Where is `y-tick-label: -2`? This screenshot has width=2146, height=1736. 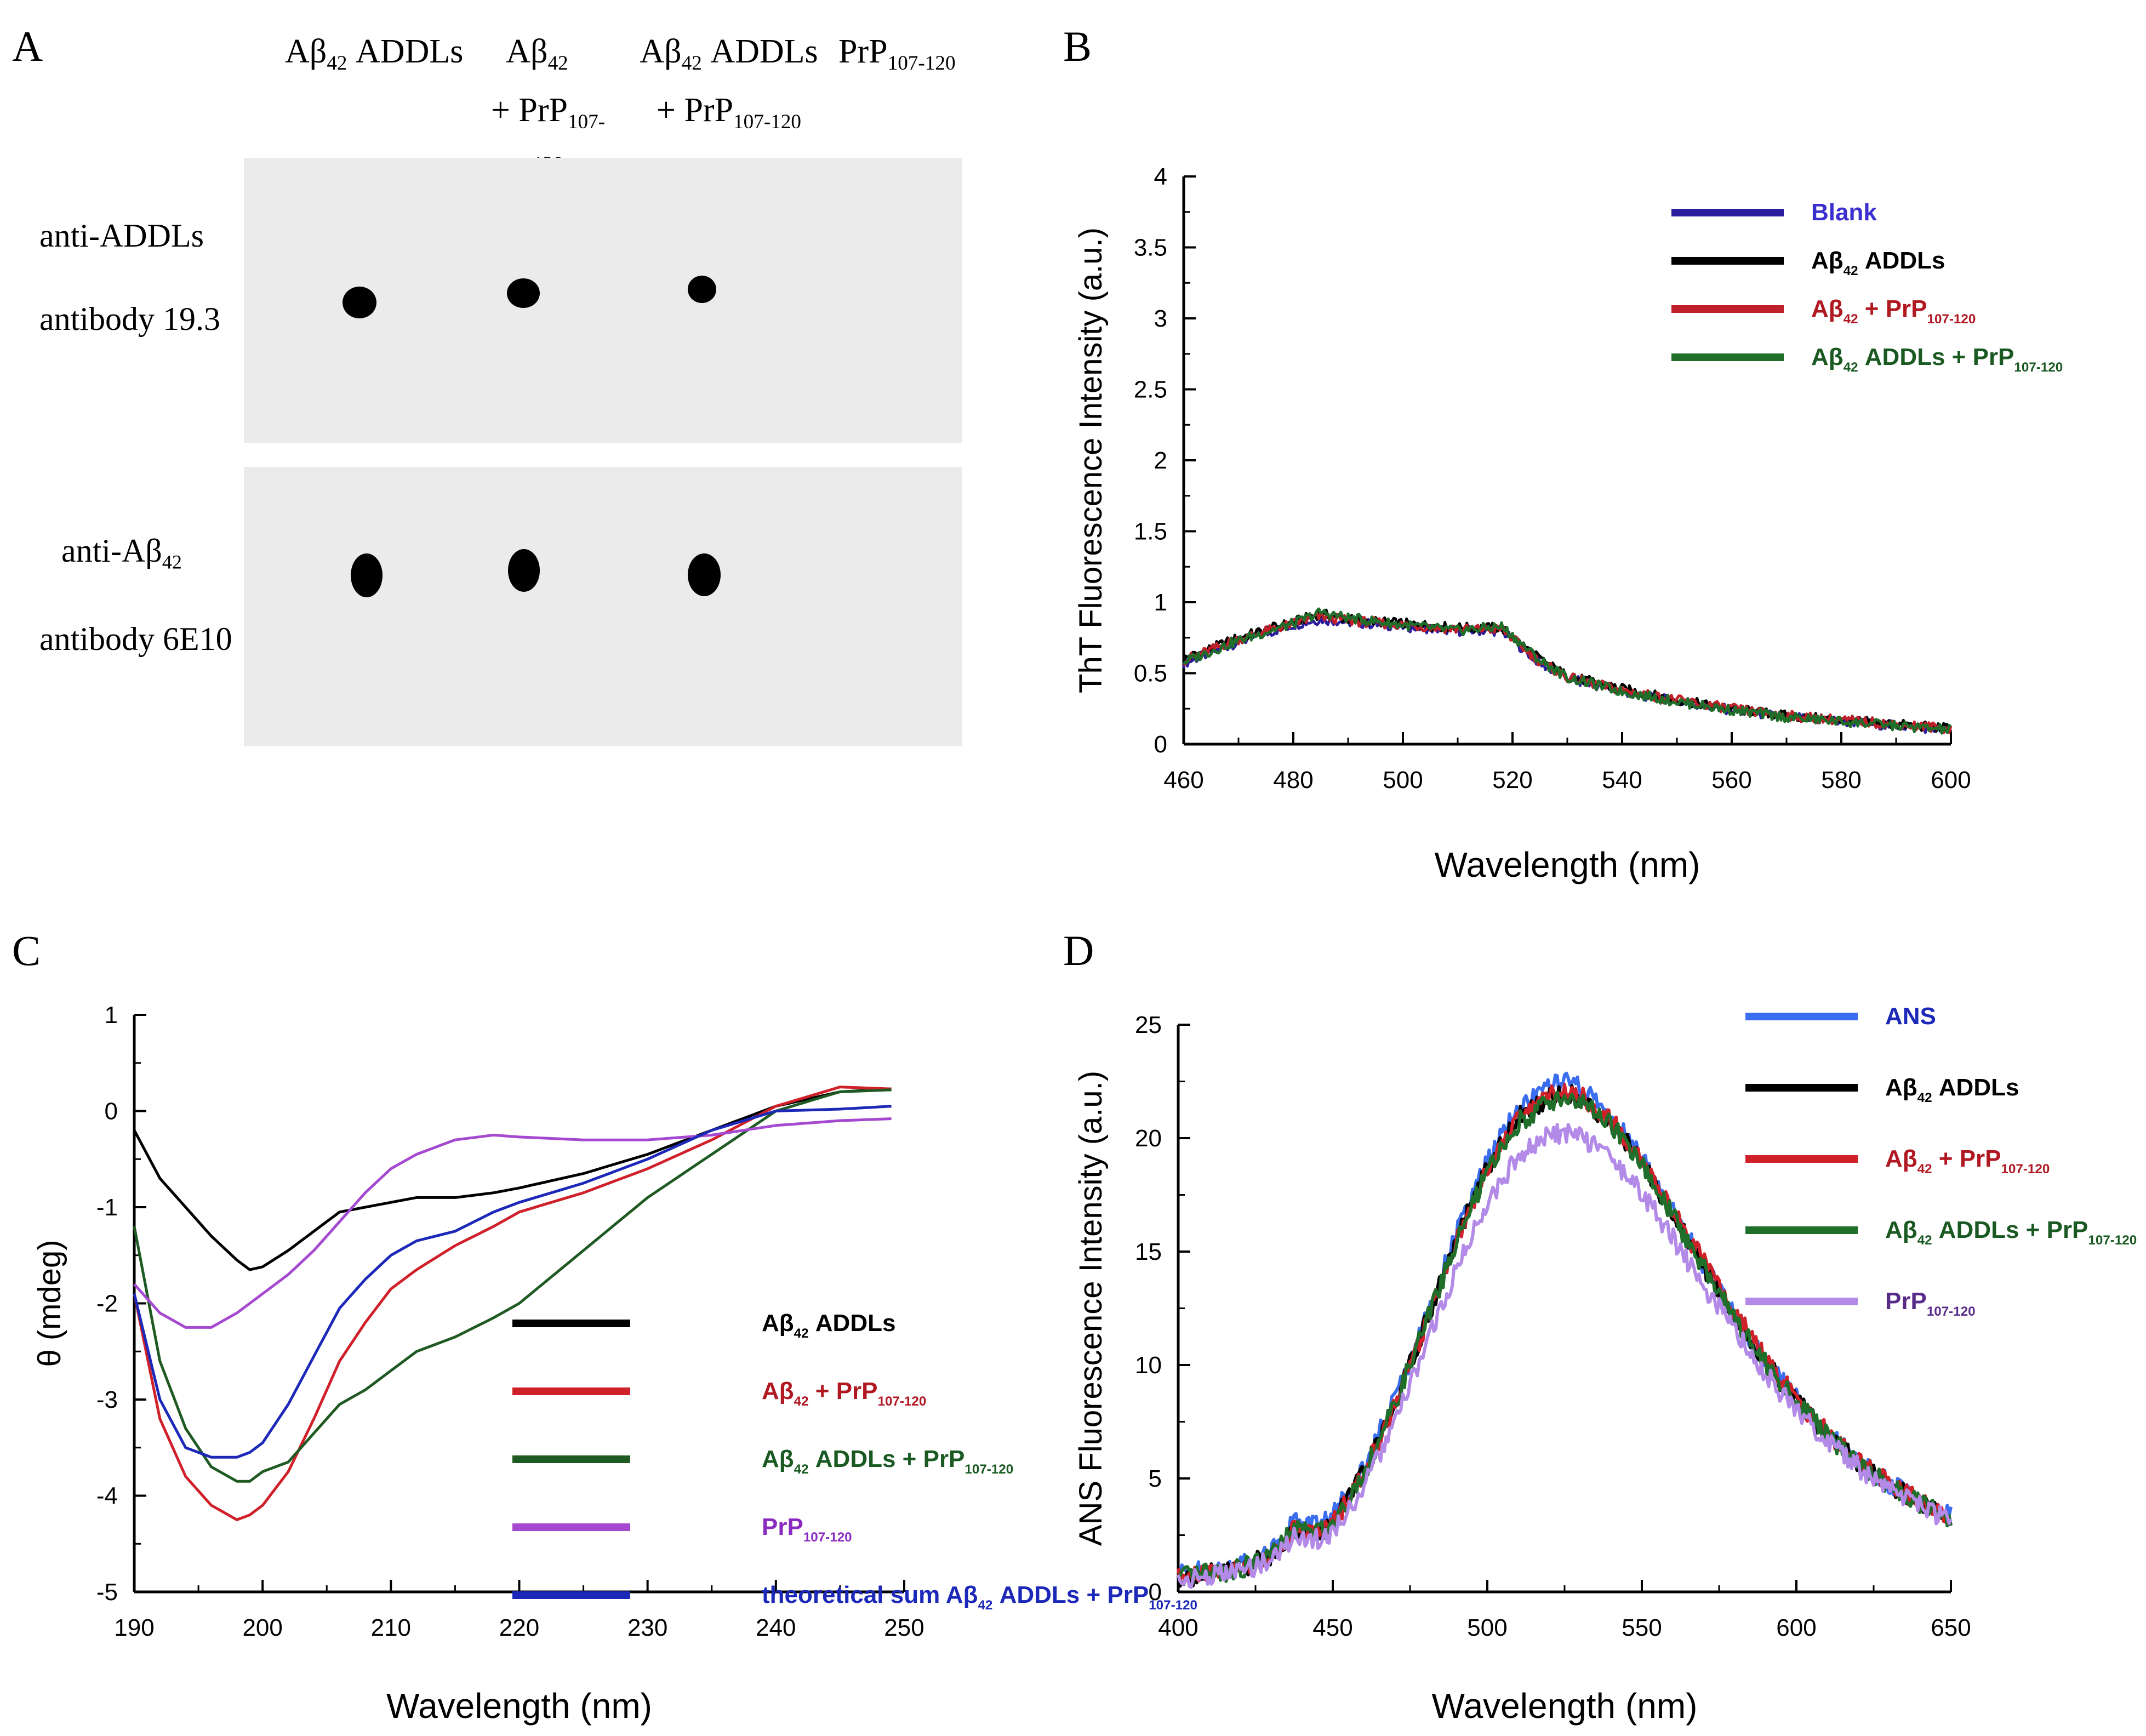
y-tick-label: -2 is located at coordinates (107, 1303).